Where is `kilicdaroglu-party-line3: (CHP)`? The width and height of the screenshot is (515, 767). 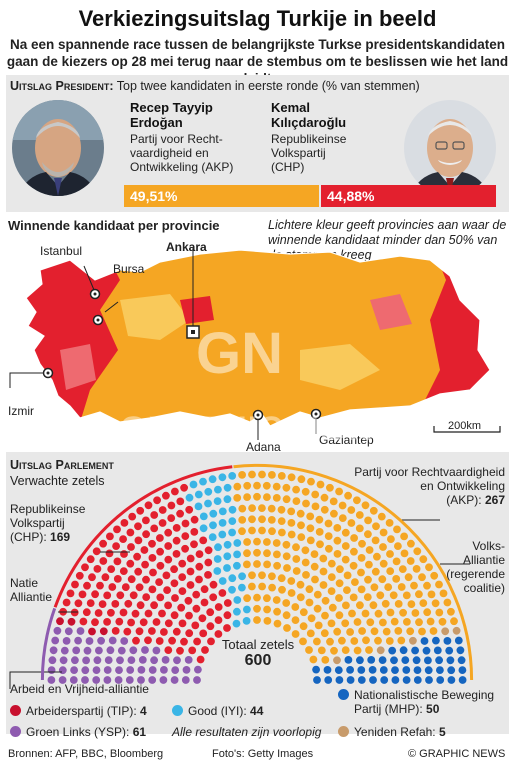
kilicdaroglu-party-line3: (CHP) is located at coordinates (288, 167).